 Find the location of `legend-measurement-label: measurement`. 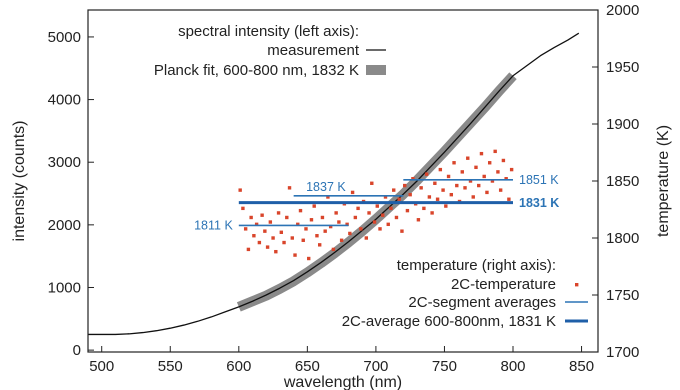

legend-measurement-label: measurement is located at coordinates (313, 50).